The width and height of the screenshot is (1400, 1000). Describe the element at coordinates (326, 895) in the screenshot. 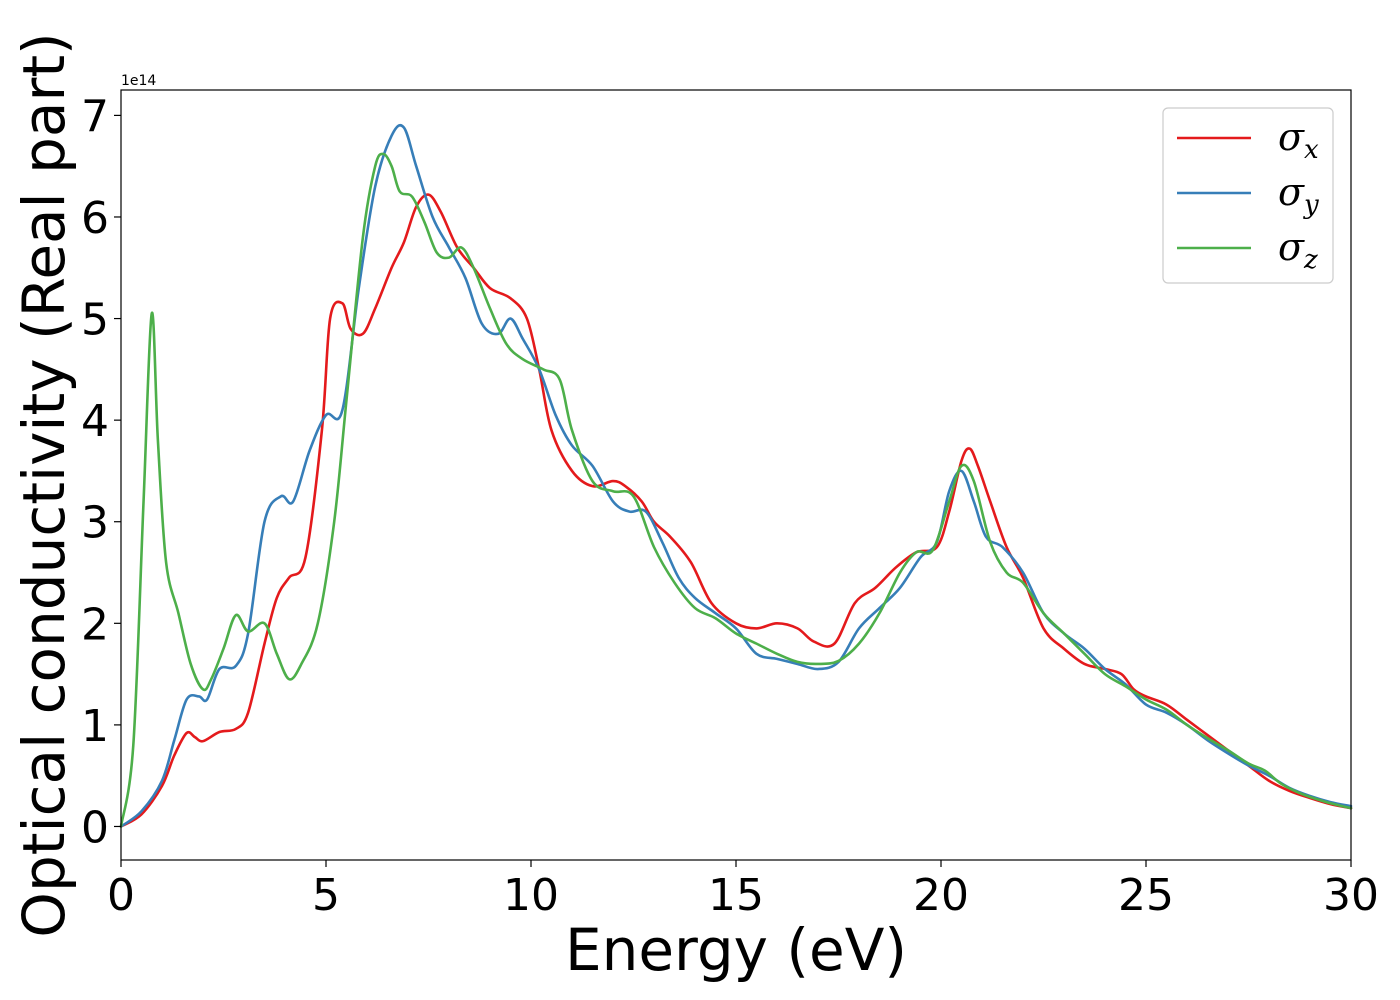

I see `x-tick-label: 5` at that location.